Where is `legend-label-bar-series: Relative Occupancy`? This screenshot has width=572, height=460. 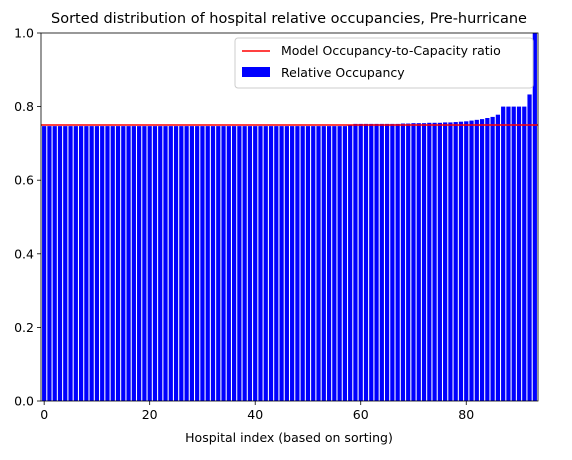
legend-label-bar-series: Relative Occupancy is located at coordinates (343, 72).